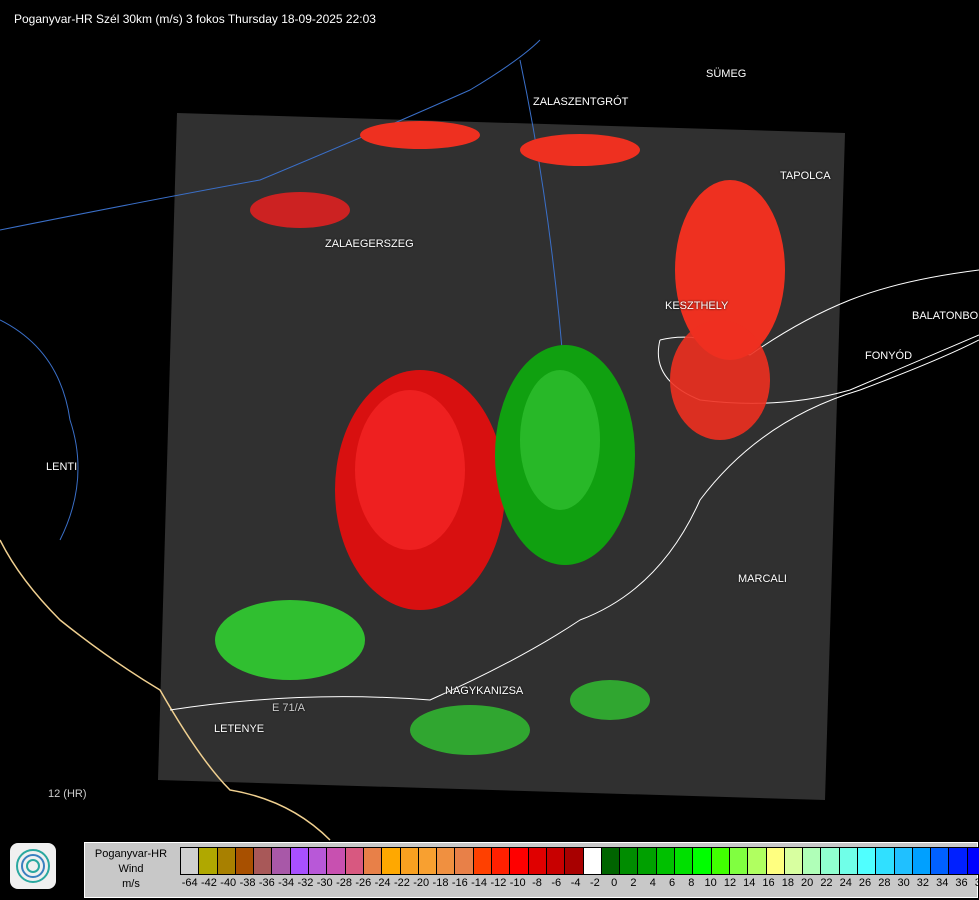 Image resolution: width=979 pixels, height=900 pixels. What do you see at coordinates (889, 356) in the screenshot?
I see `town-label: FONYÓD` at bounding box center [889, 356].